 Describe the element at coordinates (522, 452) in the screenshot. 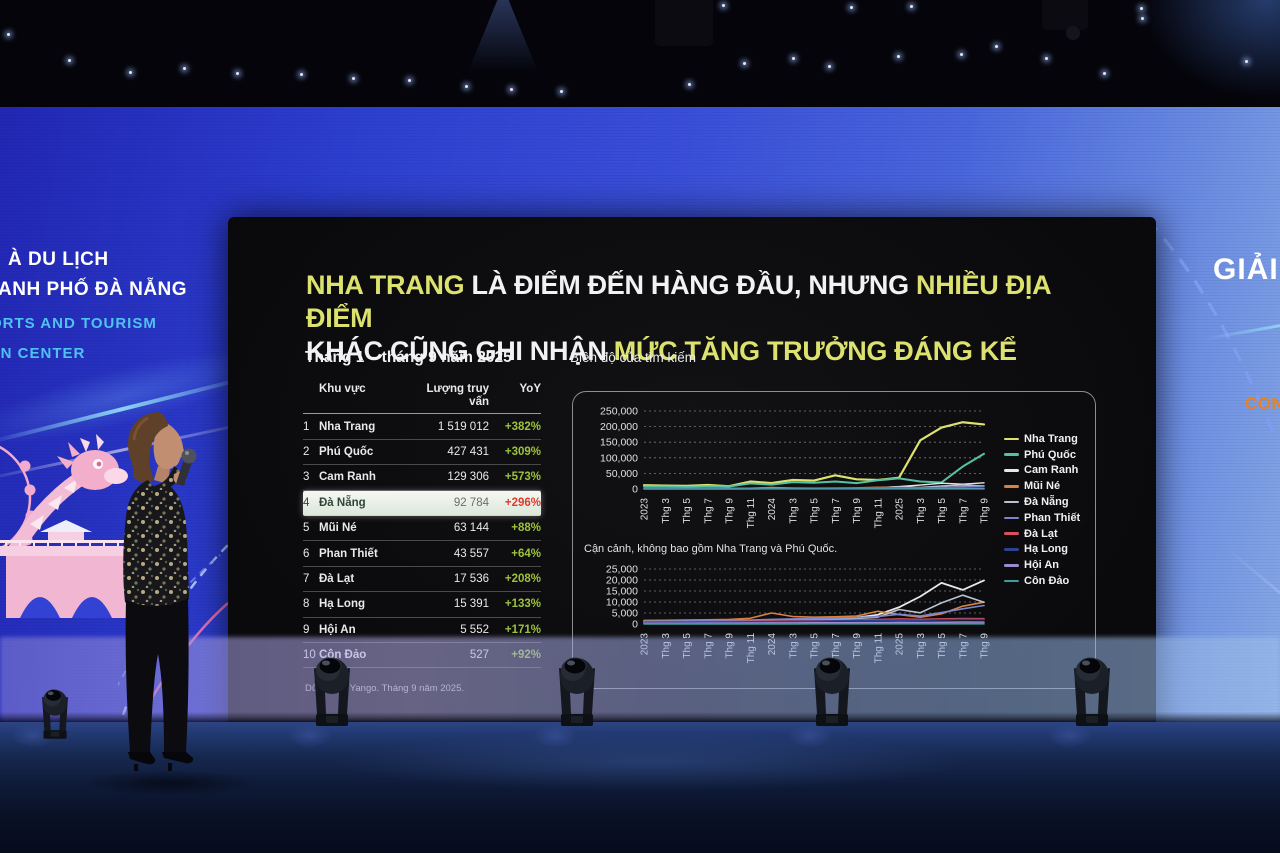

I see `yoy-cell: +309%` at that location.